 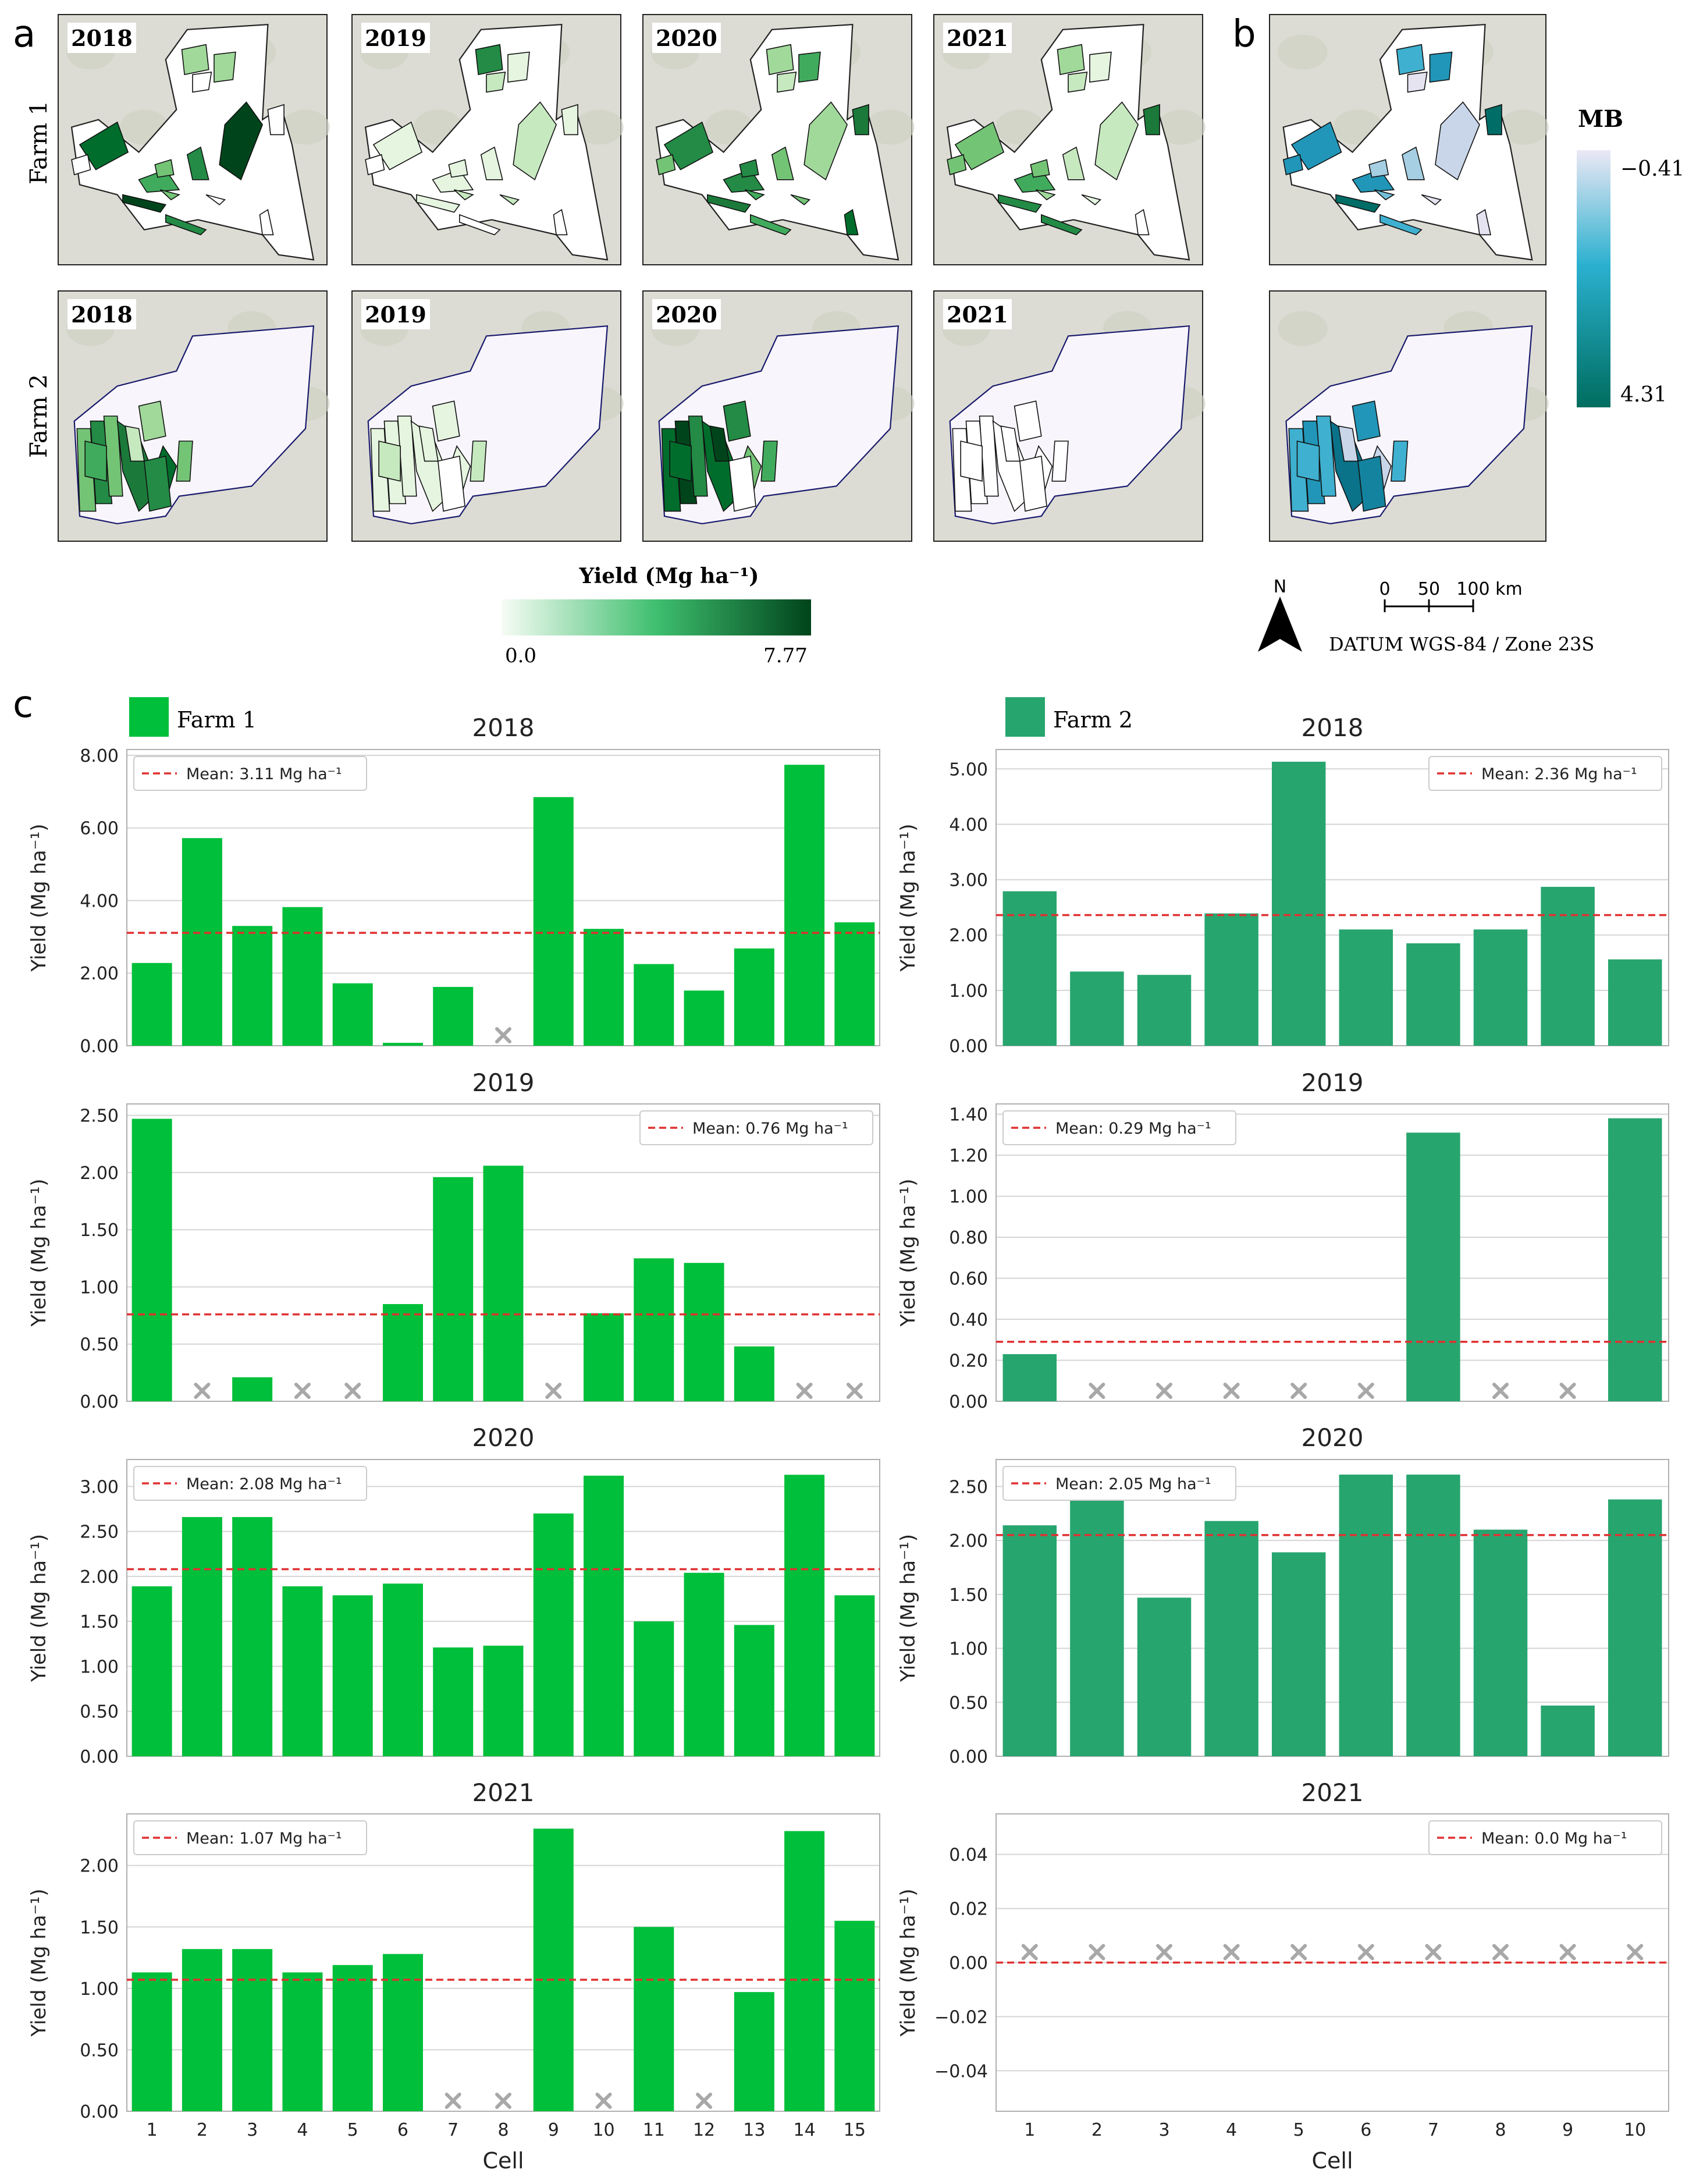 What do you see at coordinates (264, 1484) in the screenshot?
I see `mean-legend-label: Mean: 2.08 Mg ha⁻¹` at bounding box center [264, 1484].